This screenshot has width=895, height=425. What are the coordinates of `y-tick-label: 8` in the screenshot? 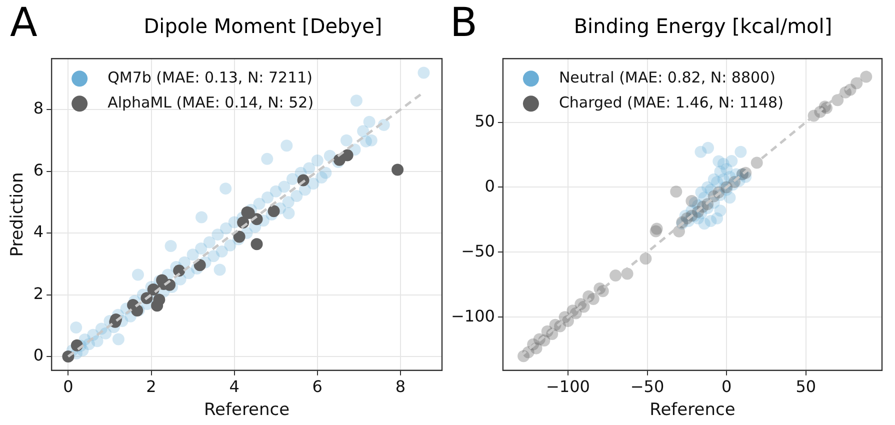 It's located at (38, 108).